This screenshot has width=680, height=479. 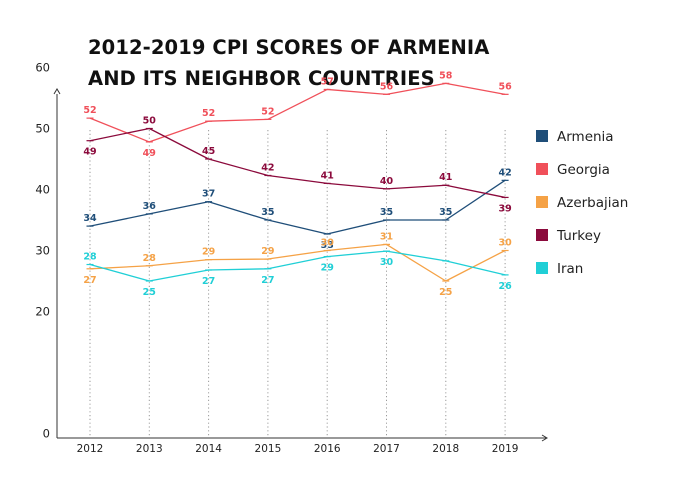 I want to click on x-tick-label: 2019, so click(x=505, y=449).